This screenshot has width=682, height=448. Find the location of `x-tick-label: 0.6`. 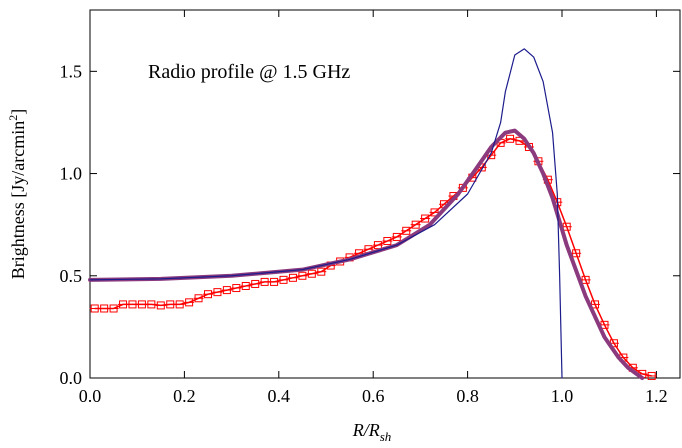

x-tick-label: 0.6 is located at coordinates (373, 396).